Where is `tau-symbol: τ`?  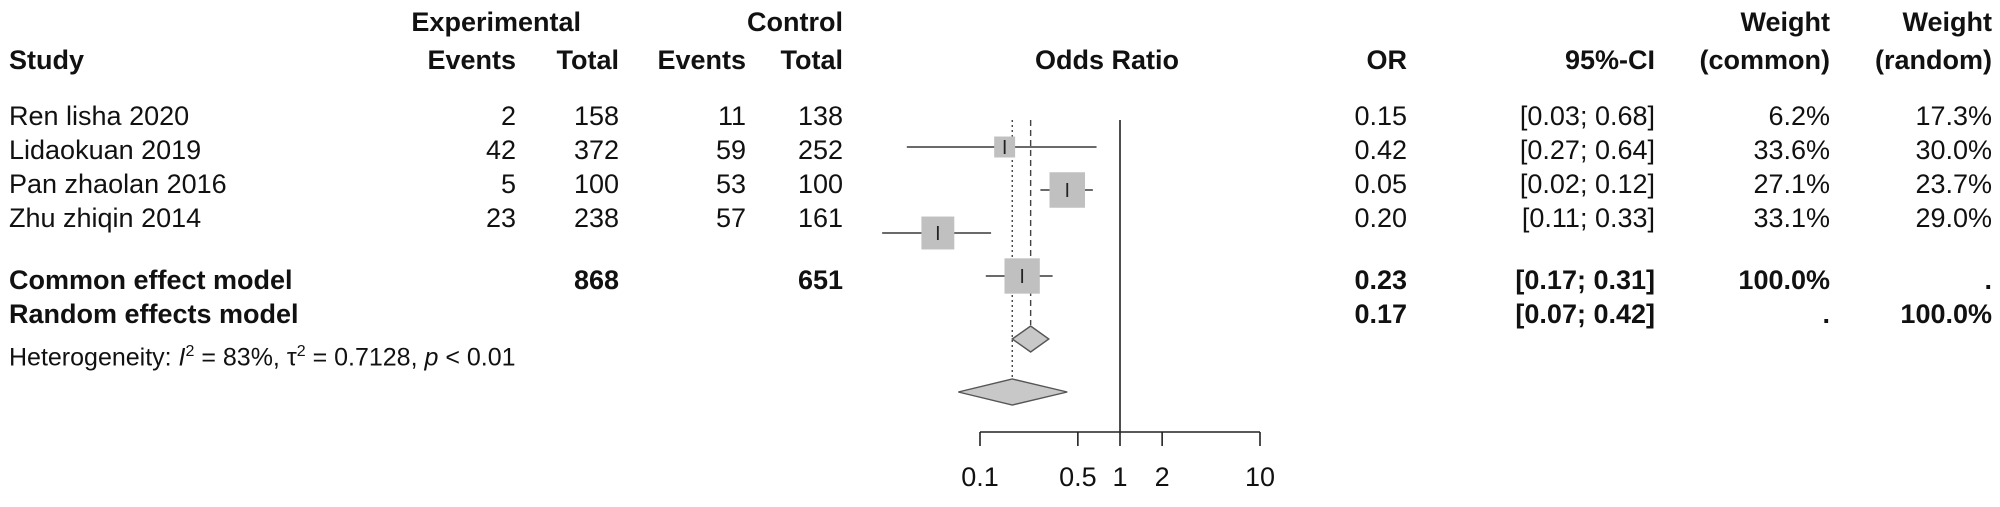
tau-symbol: τ is located at coordinates (291, 357).